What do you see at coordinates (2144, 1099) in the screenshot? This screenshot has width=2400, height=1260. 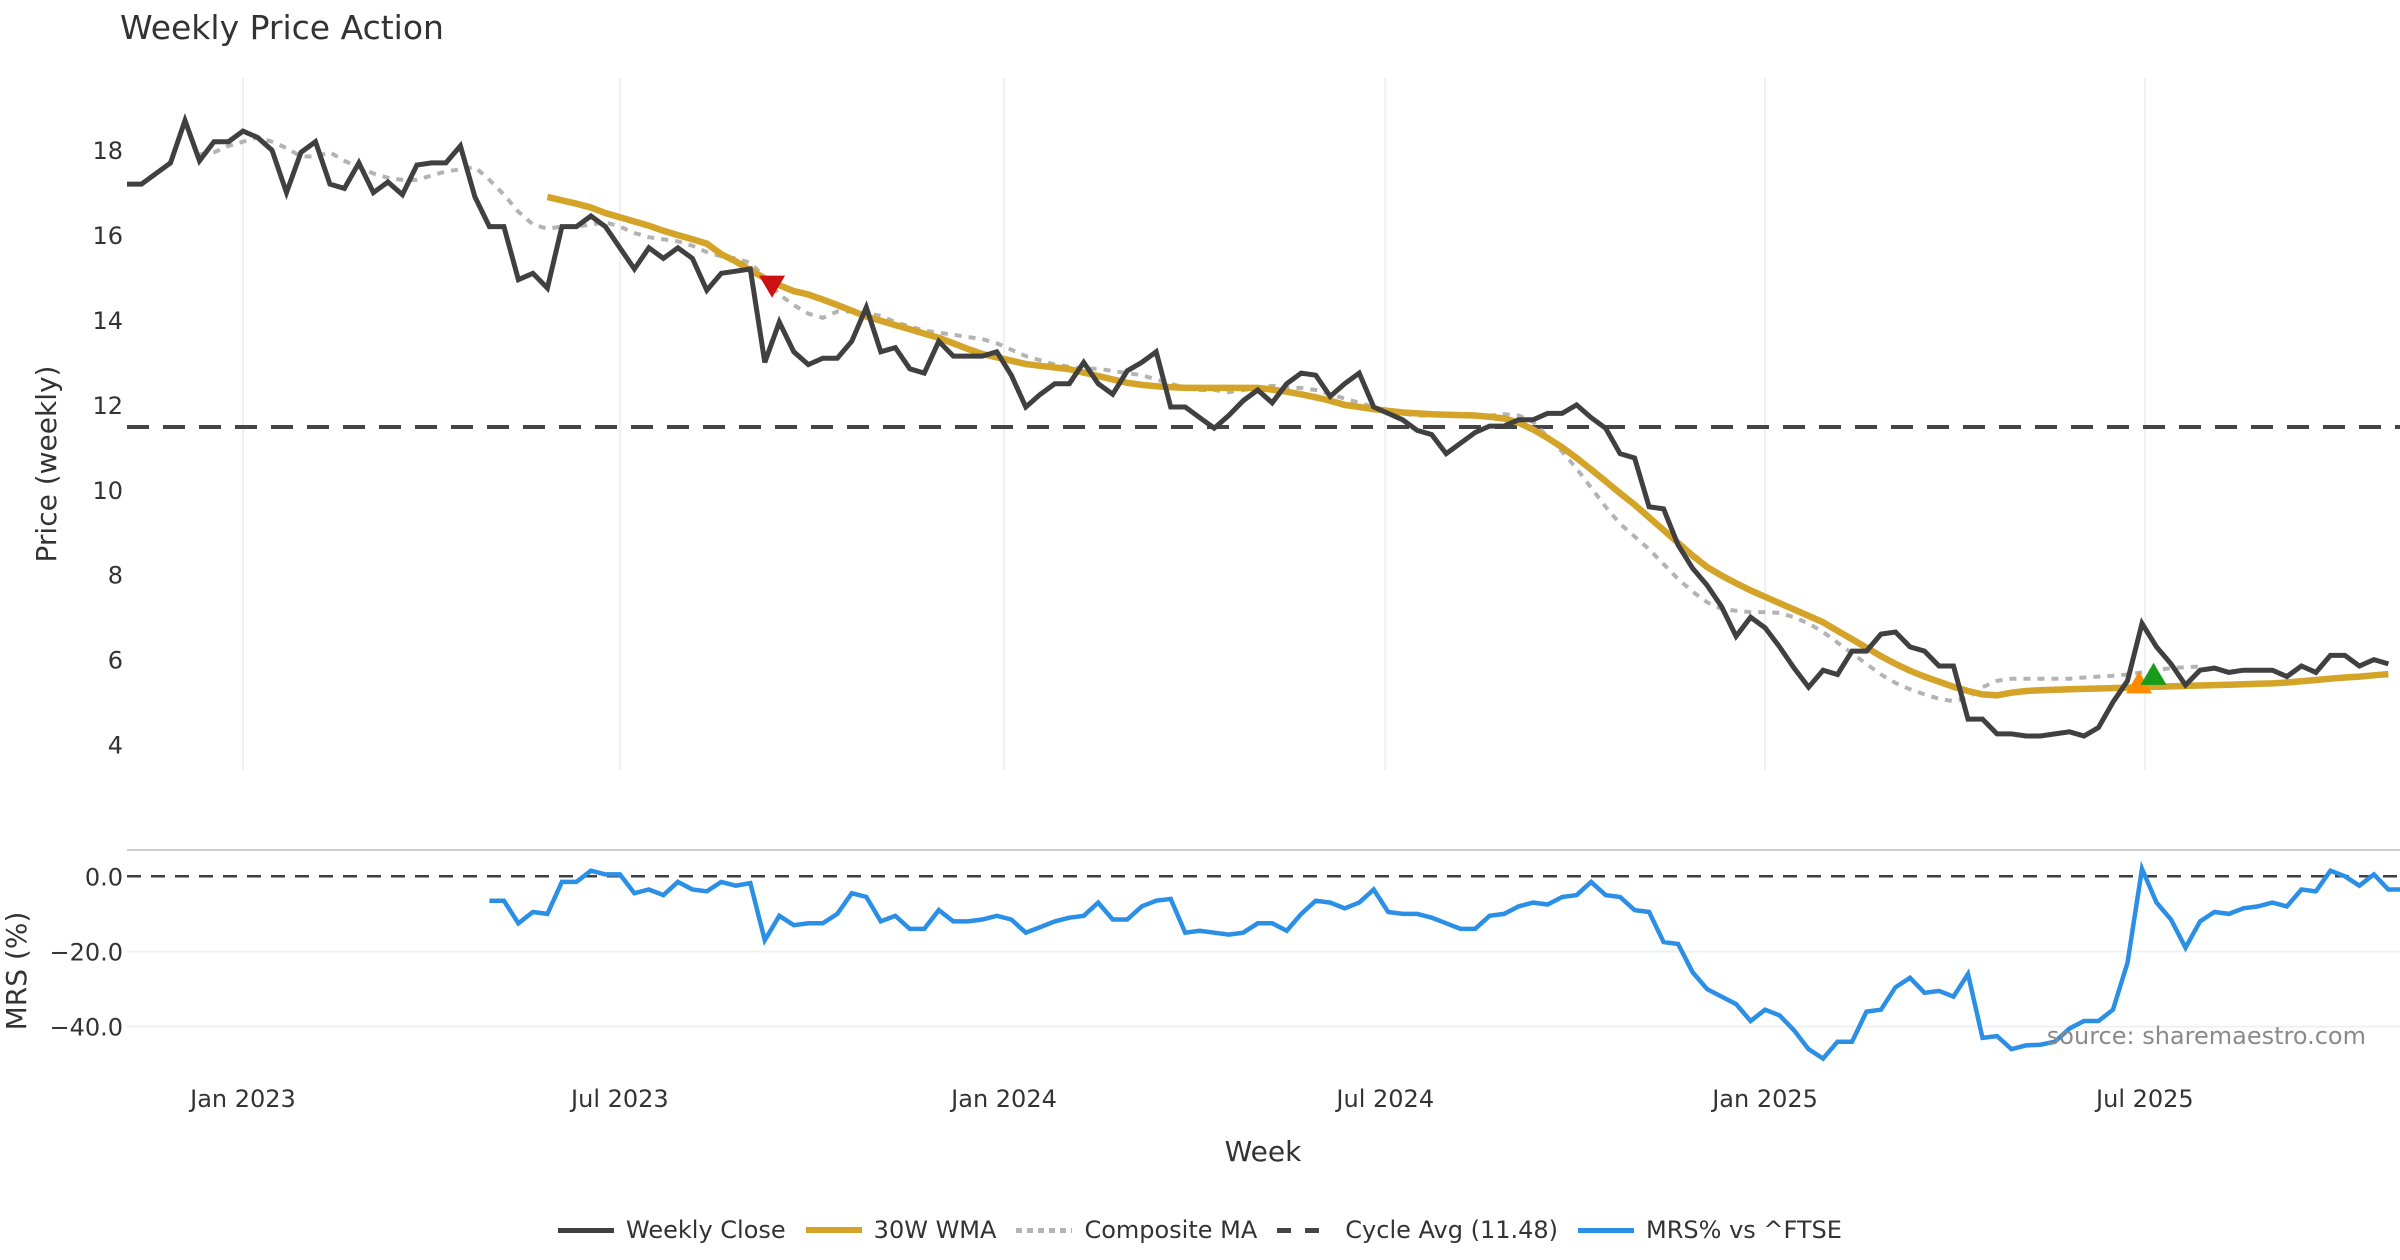 I see `x-tick-label: Jul 2025` at bounding box center [2144, 1099].